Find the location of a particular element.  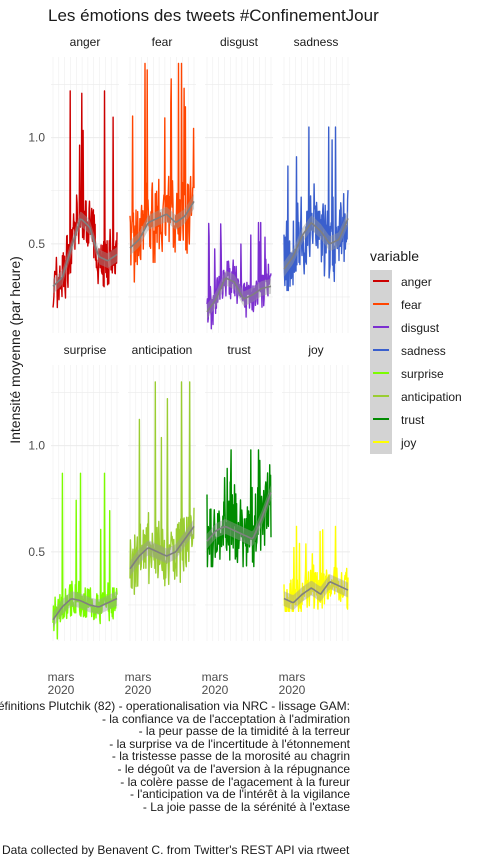

series-line-trust is located at coordinates (239, 508).